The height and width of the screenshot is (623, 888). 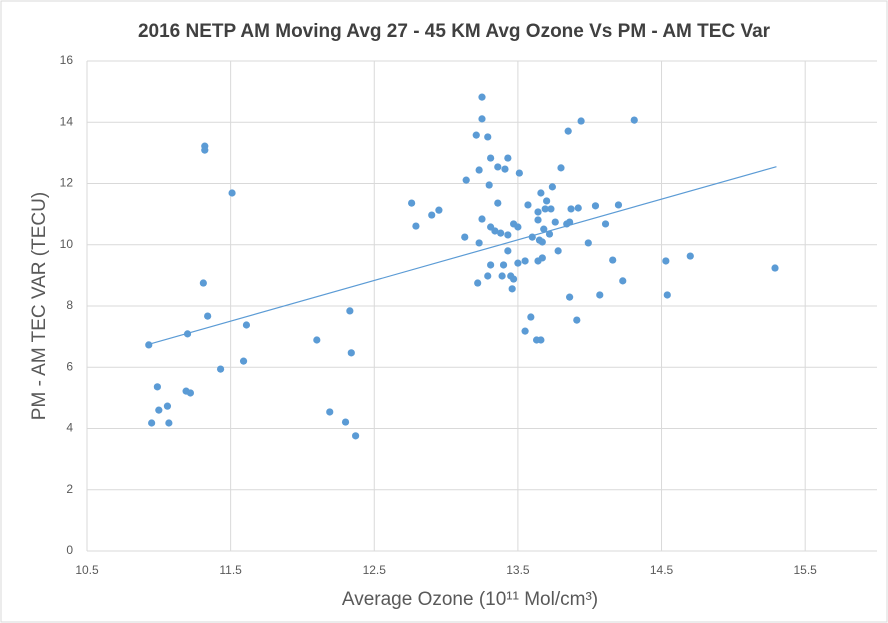 What do you see at coordinates (806, 570) in the screenshot?
I see `x-tick-label: 15.5` at bounding box center [806, 570].